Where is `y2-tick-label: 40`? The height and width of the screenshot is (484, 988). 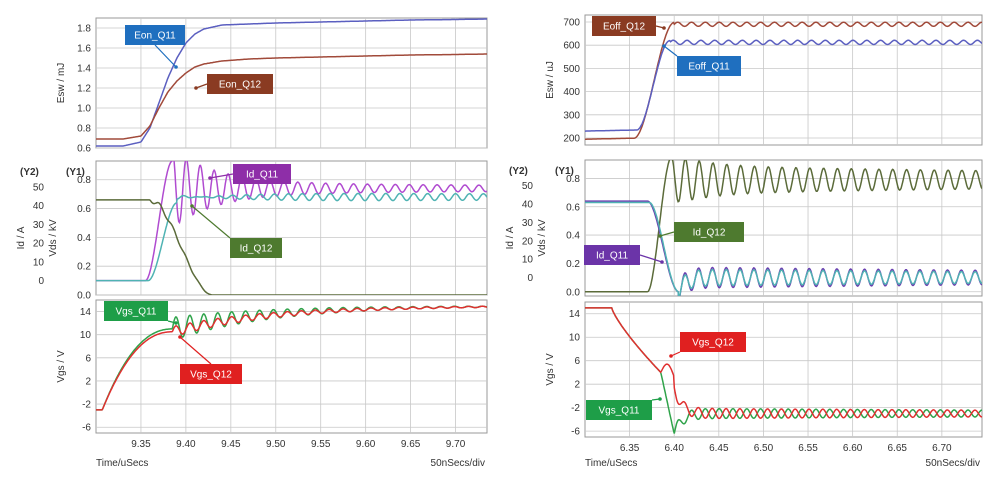 y2-tick-label: 40 is located at coordinates (528, 204).